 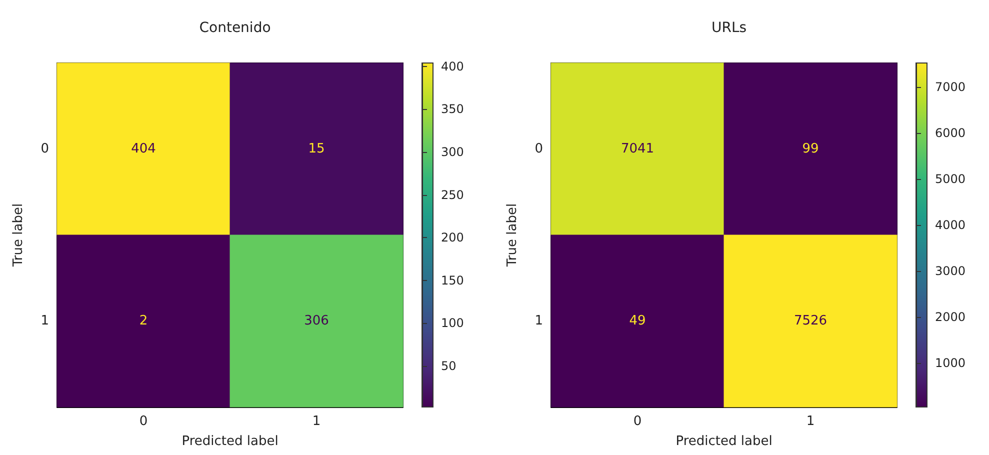 I want to click on color-bar-label: 3000, so click(x=950, y=271).